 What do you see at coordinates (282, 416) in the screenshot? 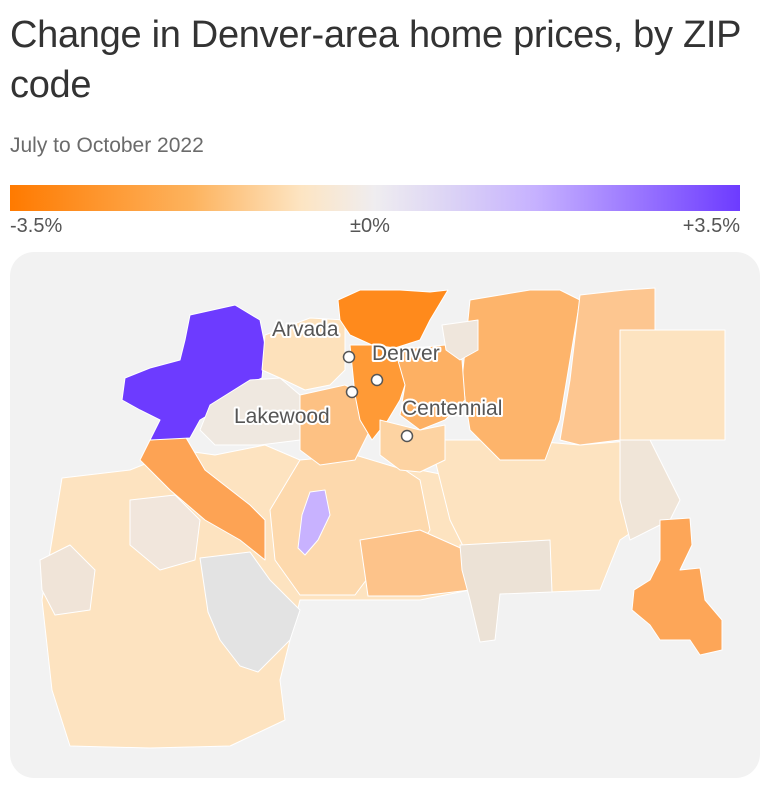
I see `city-label-lakewood: Lakewood` at bounding box center [282, 416].